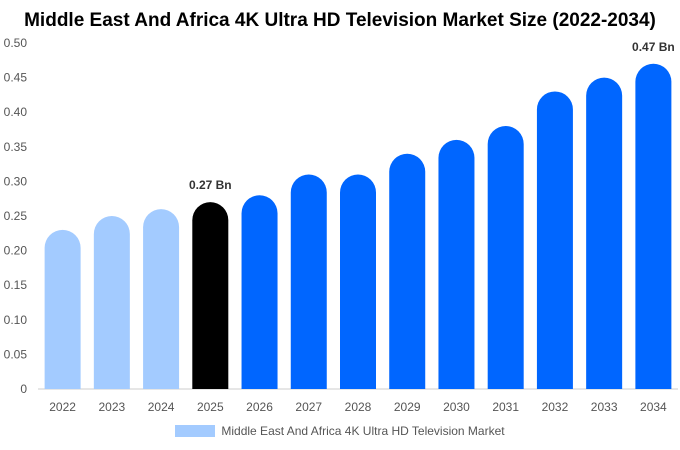 The width and height of the screenshot is (680, 450). I want to click on bar-2032, so click(554, 240).